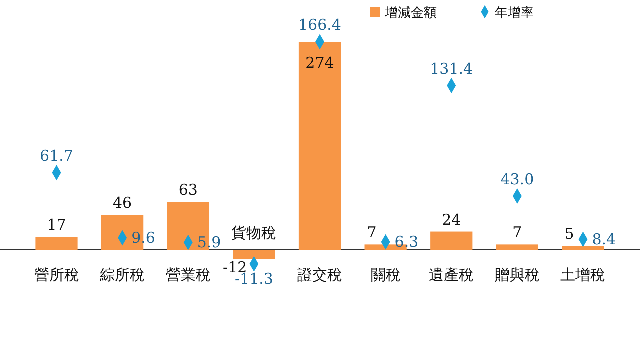  Describe the element at coordinates (57, 155) in the screenshot. I see `data-label: 61.7` at that location.